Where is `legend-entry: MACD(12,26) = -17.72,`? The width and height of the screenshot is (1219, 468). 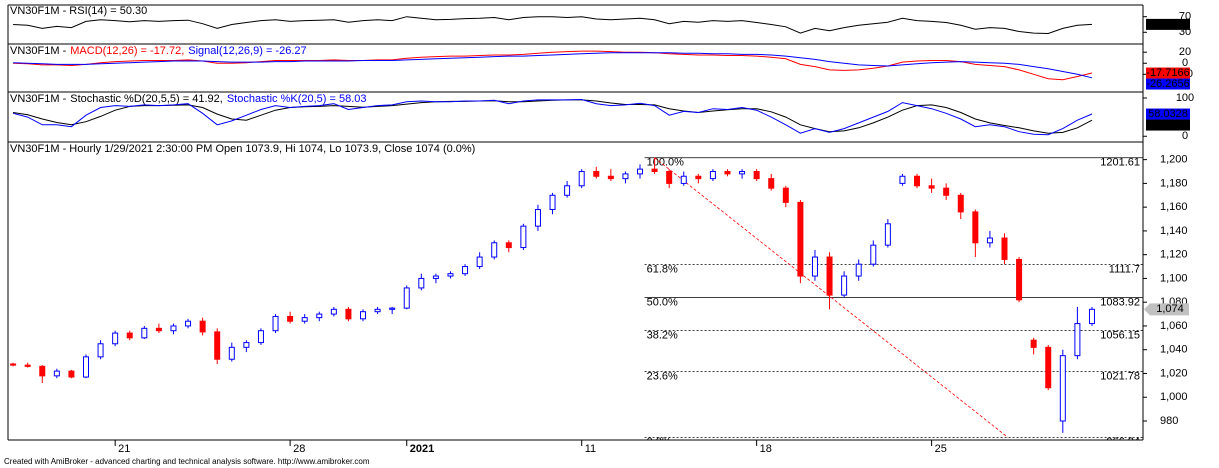
legend-entry: MACD(12,26) = -17.72, is located at coordinates (127, 51).